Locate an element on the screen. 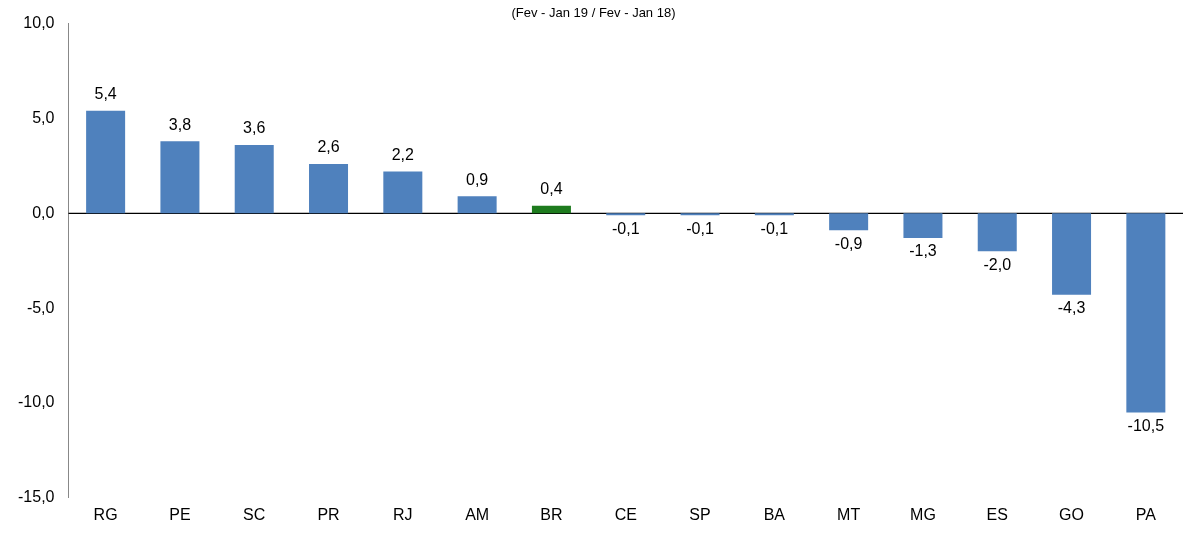 The image size is (1195, 537). y-tick-label: -5,0 is located at coordinates (40, 307).